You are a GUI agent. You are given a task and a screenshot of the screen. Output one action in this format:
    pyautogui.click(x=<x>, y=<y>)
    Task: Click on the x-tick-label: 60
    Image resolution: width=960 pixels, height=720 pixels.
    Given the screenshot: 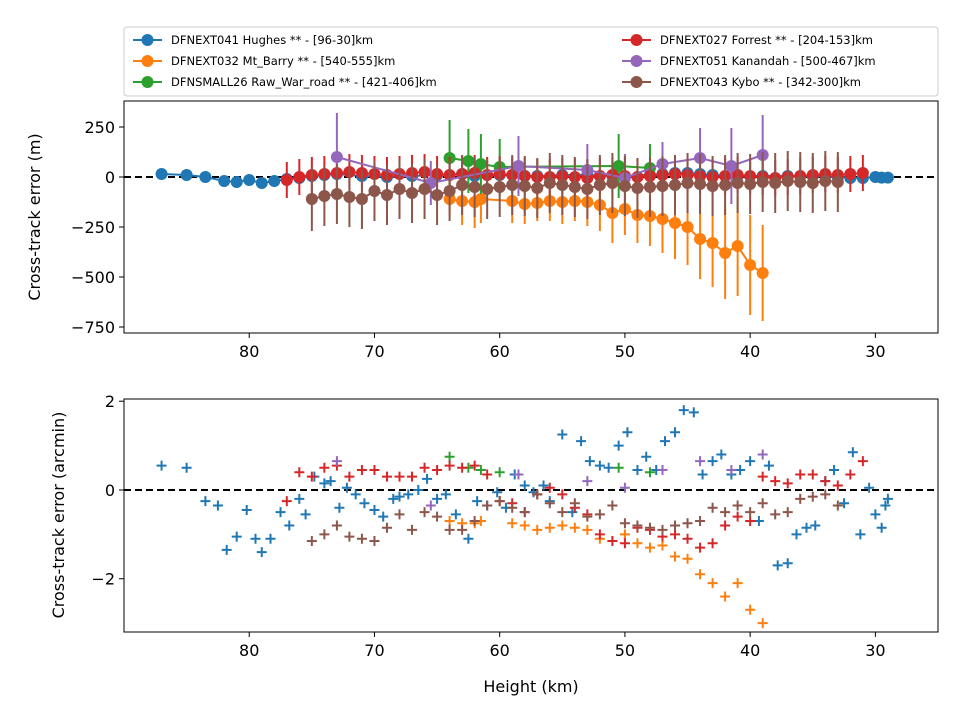 What is the action you would take?
    pyautogui.click(x=500, y=351)
    